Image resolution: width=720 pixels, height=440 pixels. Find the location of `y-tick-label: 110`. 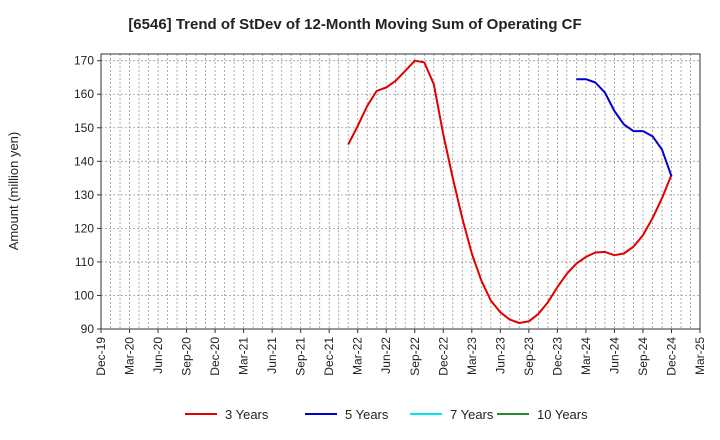

y-tick-label: 110 is located at coordinates (84, 262).